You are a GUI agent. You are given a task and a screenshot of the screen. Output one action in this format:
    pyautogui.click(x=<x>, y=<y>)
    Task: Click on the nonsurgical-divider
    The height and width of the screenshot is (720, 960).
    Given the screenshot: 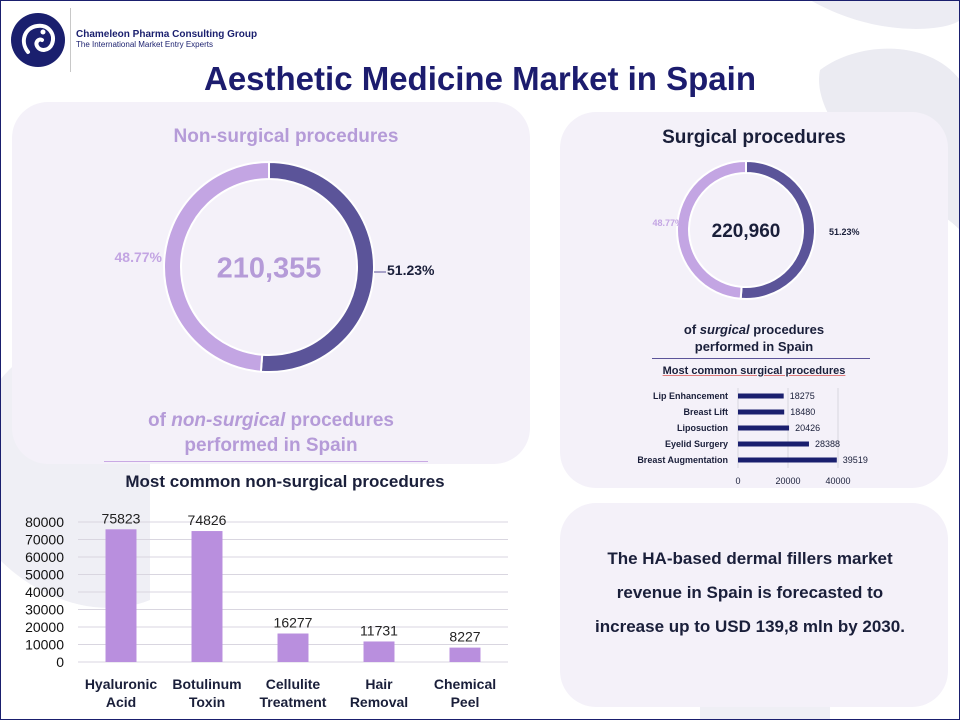 What is the action you would take?
    pyautogui.click(x=266, y=461)
    